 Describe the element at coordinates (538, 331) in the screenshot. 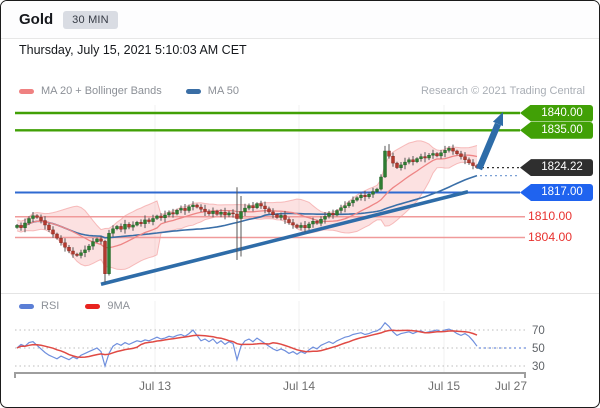

I see `rsi-tick-70: 70` at that location.